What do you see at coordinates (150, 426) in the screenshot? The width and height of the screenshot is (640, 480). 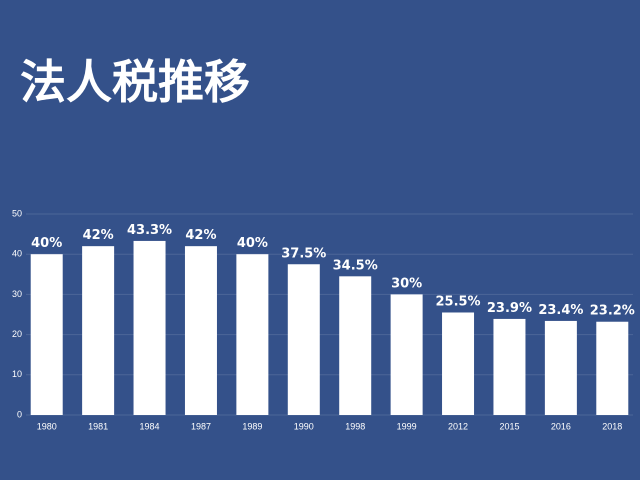 I see `x-tick-label: 1984` at bounding box center [150, 426].